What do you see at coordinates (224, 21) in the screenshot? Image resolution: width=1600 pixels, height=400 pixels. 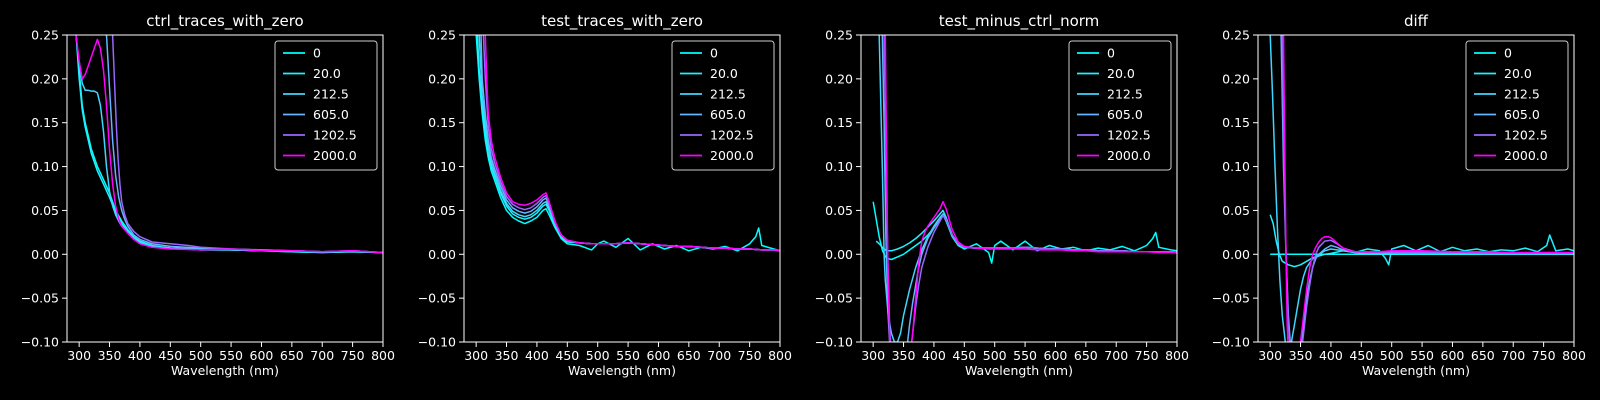 I see `chart-title: ctrl_traces_with_zero` at bounding box center [224, 21].